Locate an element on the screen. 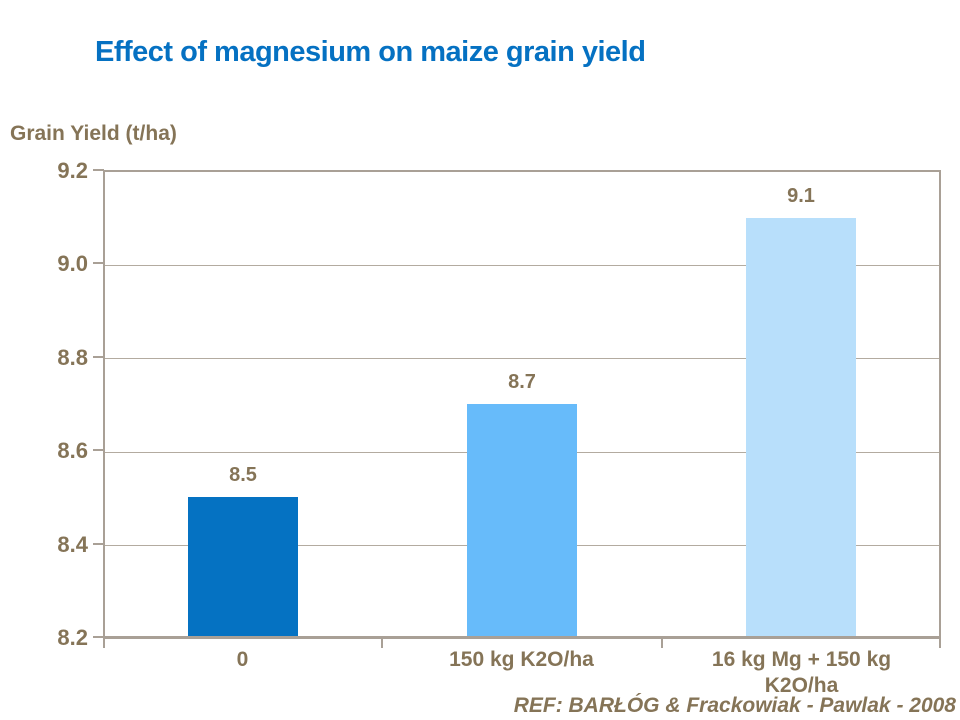 This screenshot has height=720, width=960. y-tick-label: 9.0 is located at coordinates (72, 264).